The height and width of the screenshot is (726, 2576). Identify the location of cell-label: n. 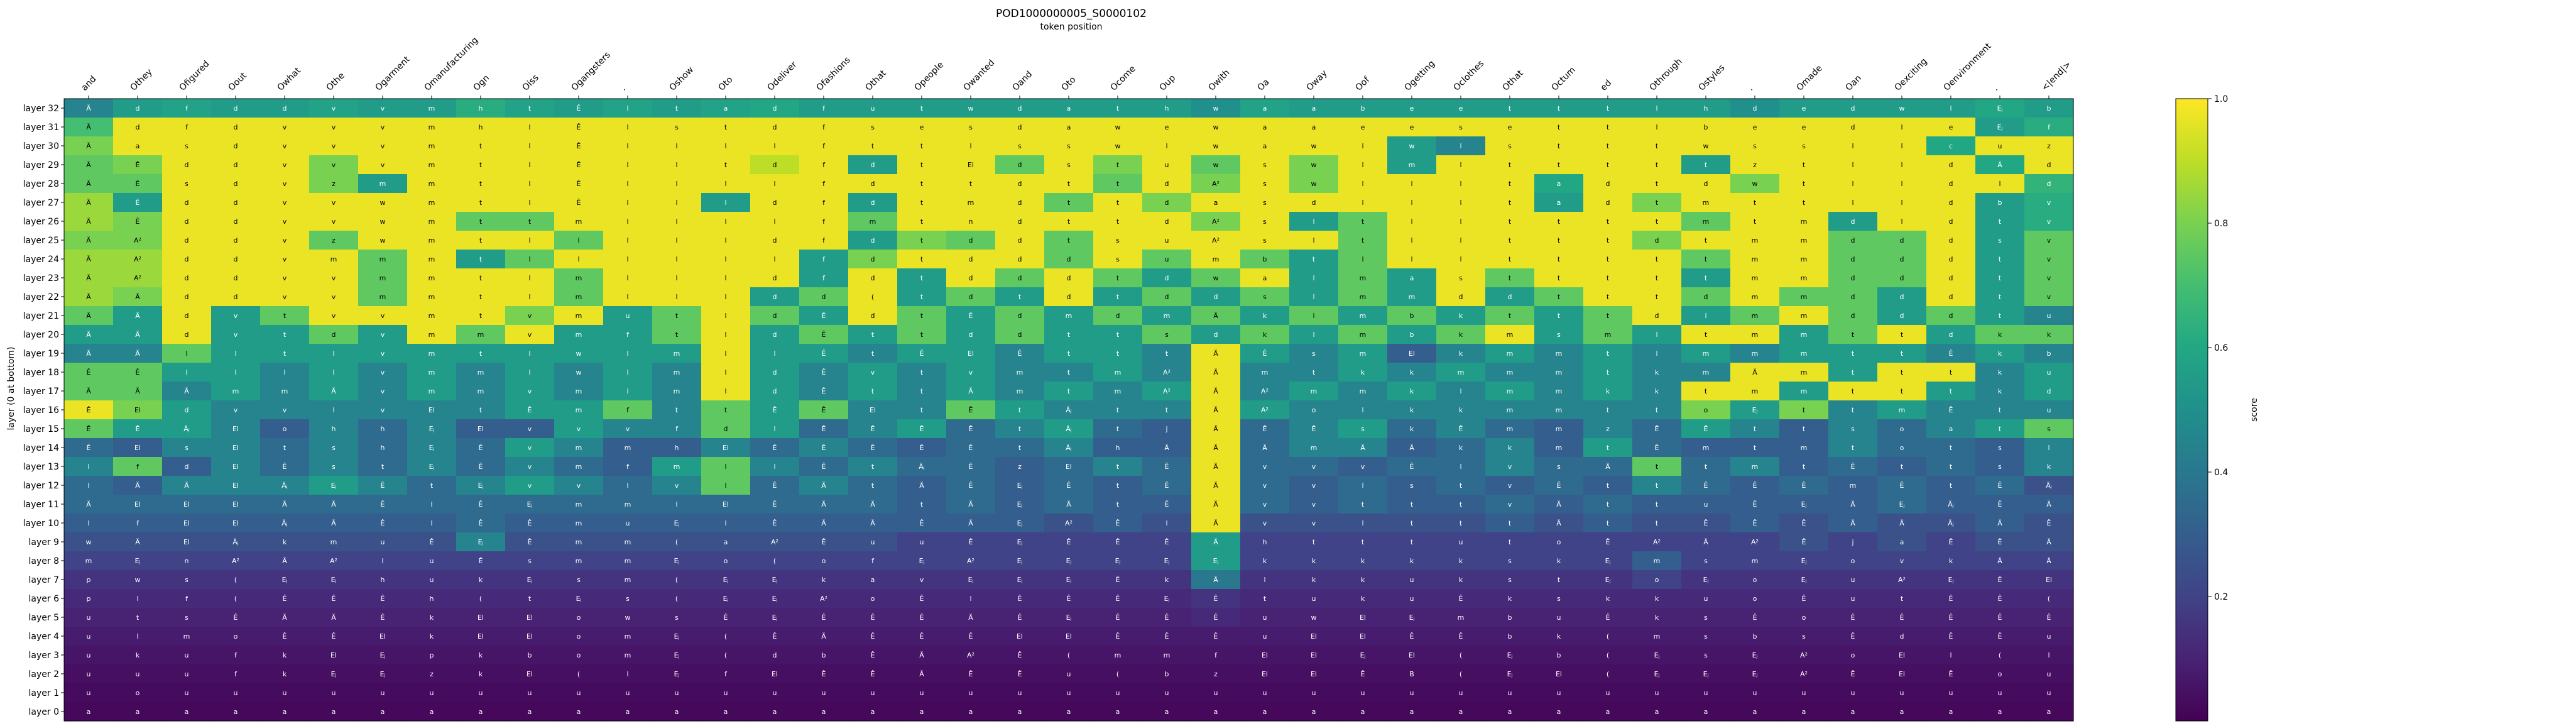
(187, 561).